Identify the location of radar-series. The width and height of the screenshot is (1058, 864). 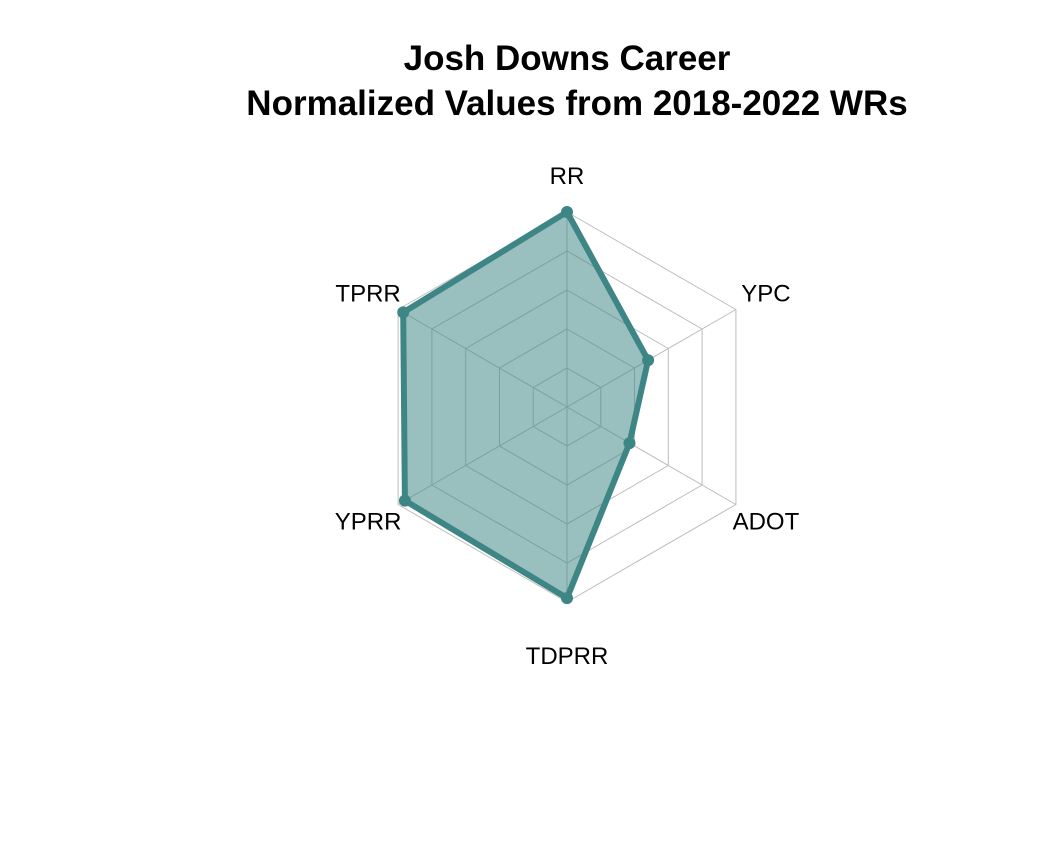
(526, 405).